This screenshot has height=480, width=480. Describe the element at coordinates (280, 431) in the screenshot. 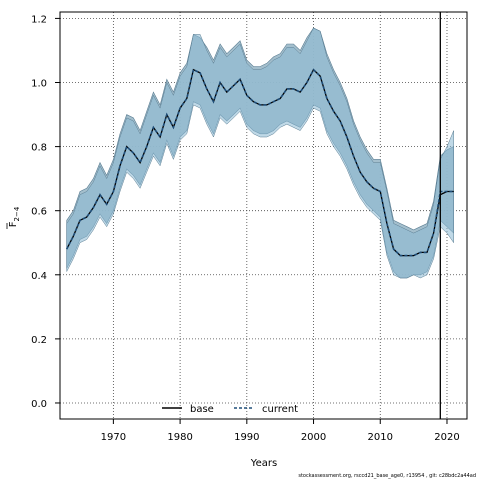

I see `x-axis-ticks: 1970 1980 1990 2000 2010 2020` at that location.